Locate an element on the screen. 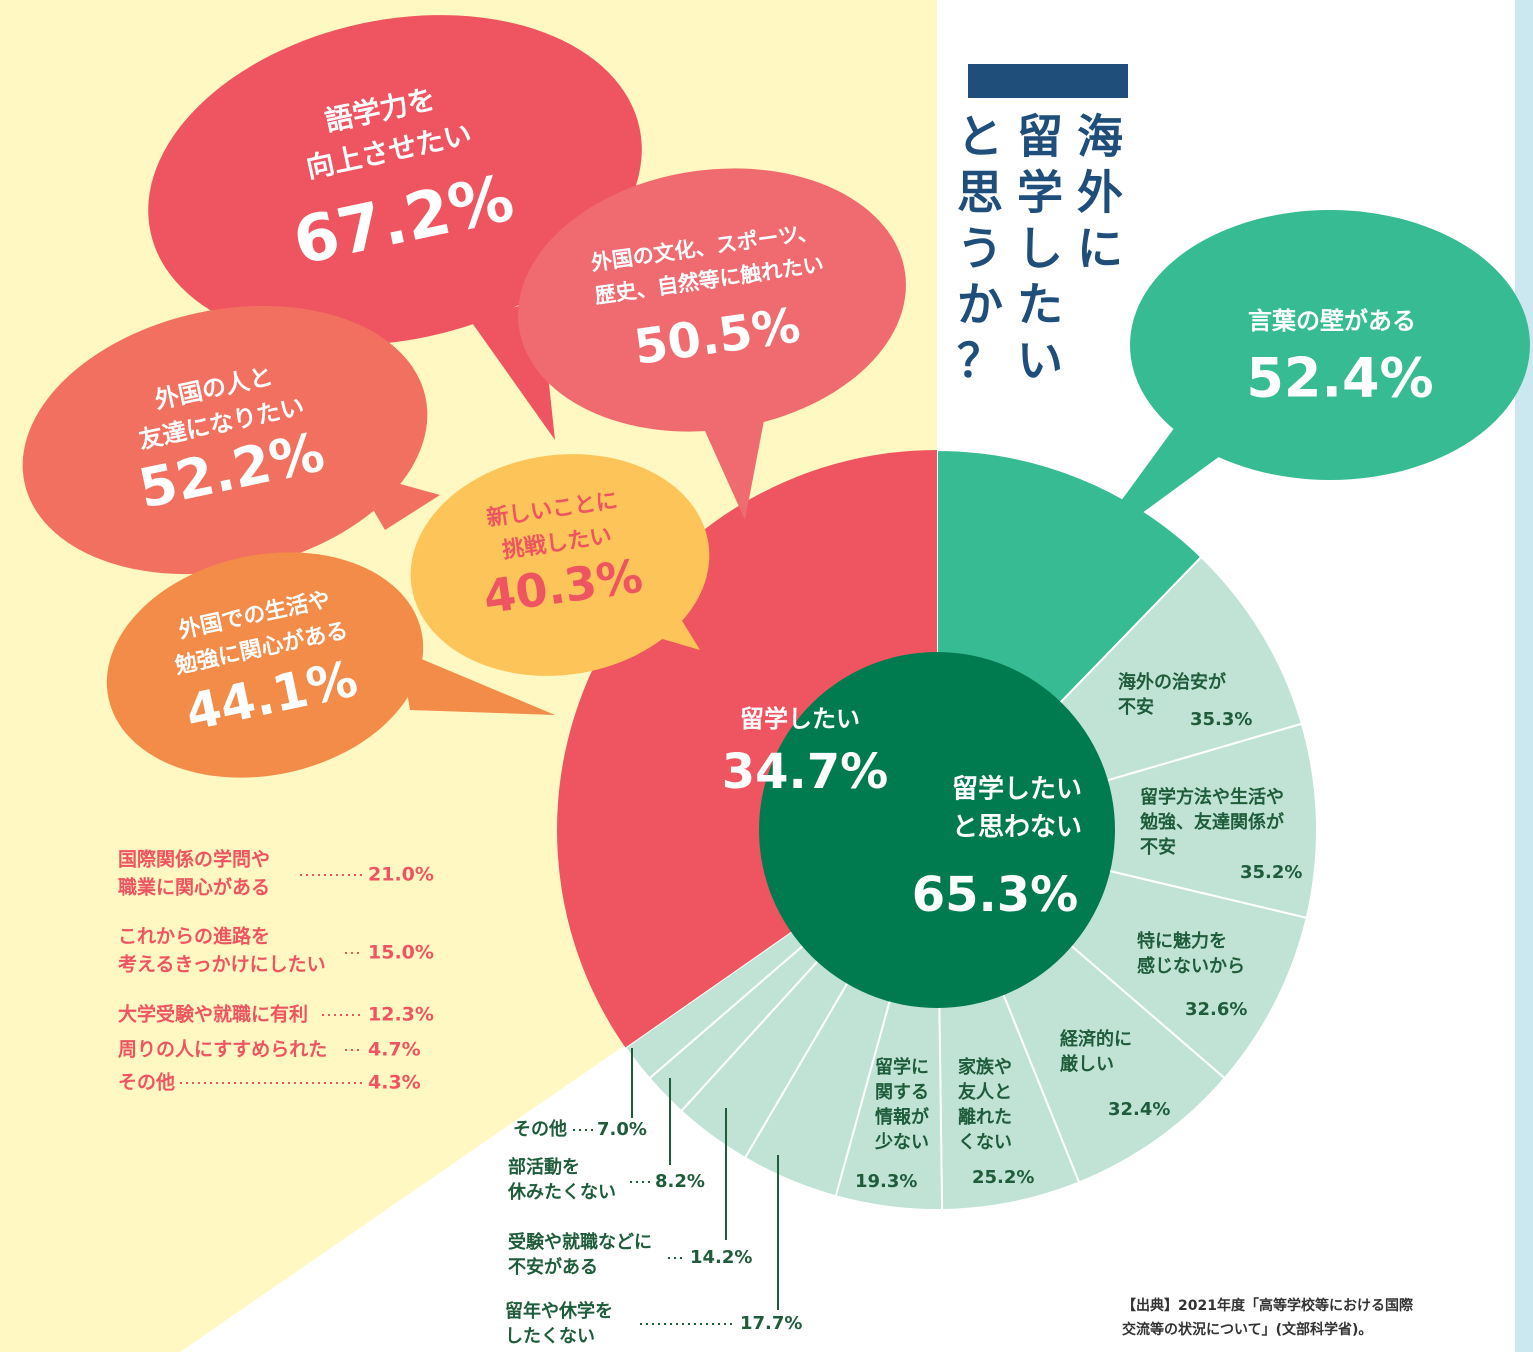 The height and width of the screenshot is (1352, 1533). not-want-center is located at coordinates (937, 830).